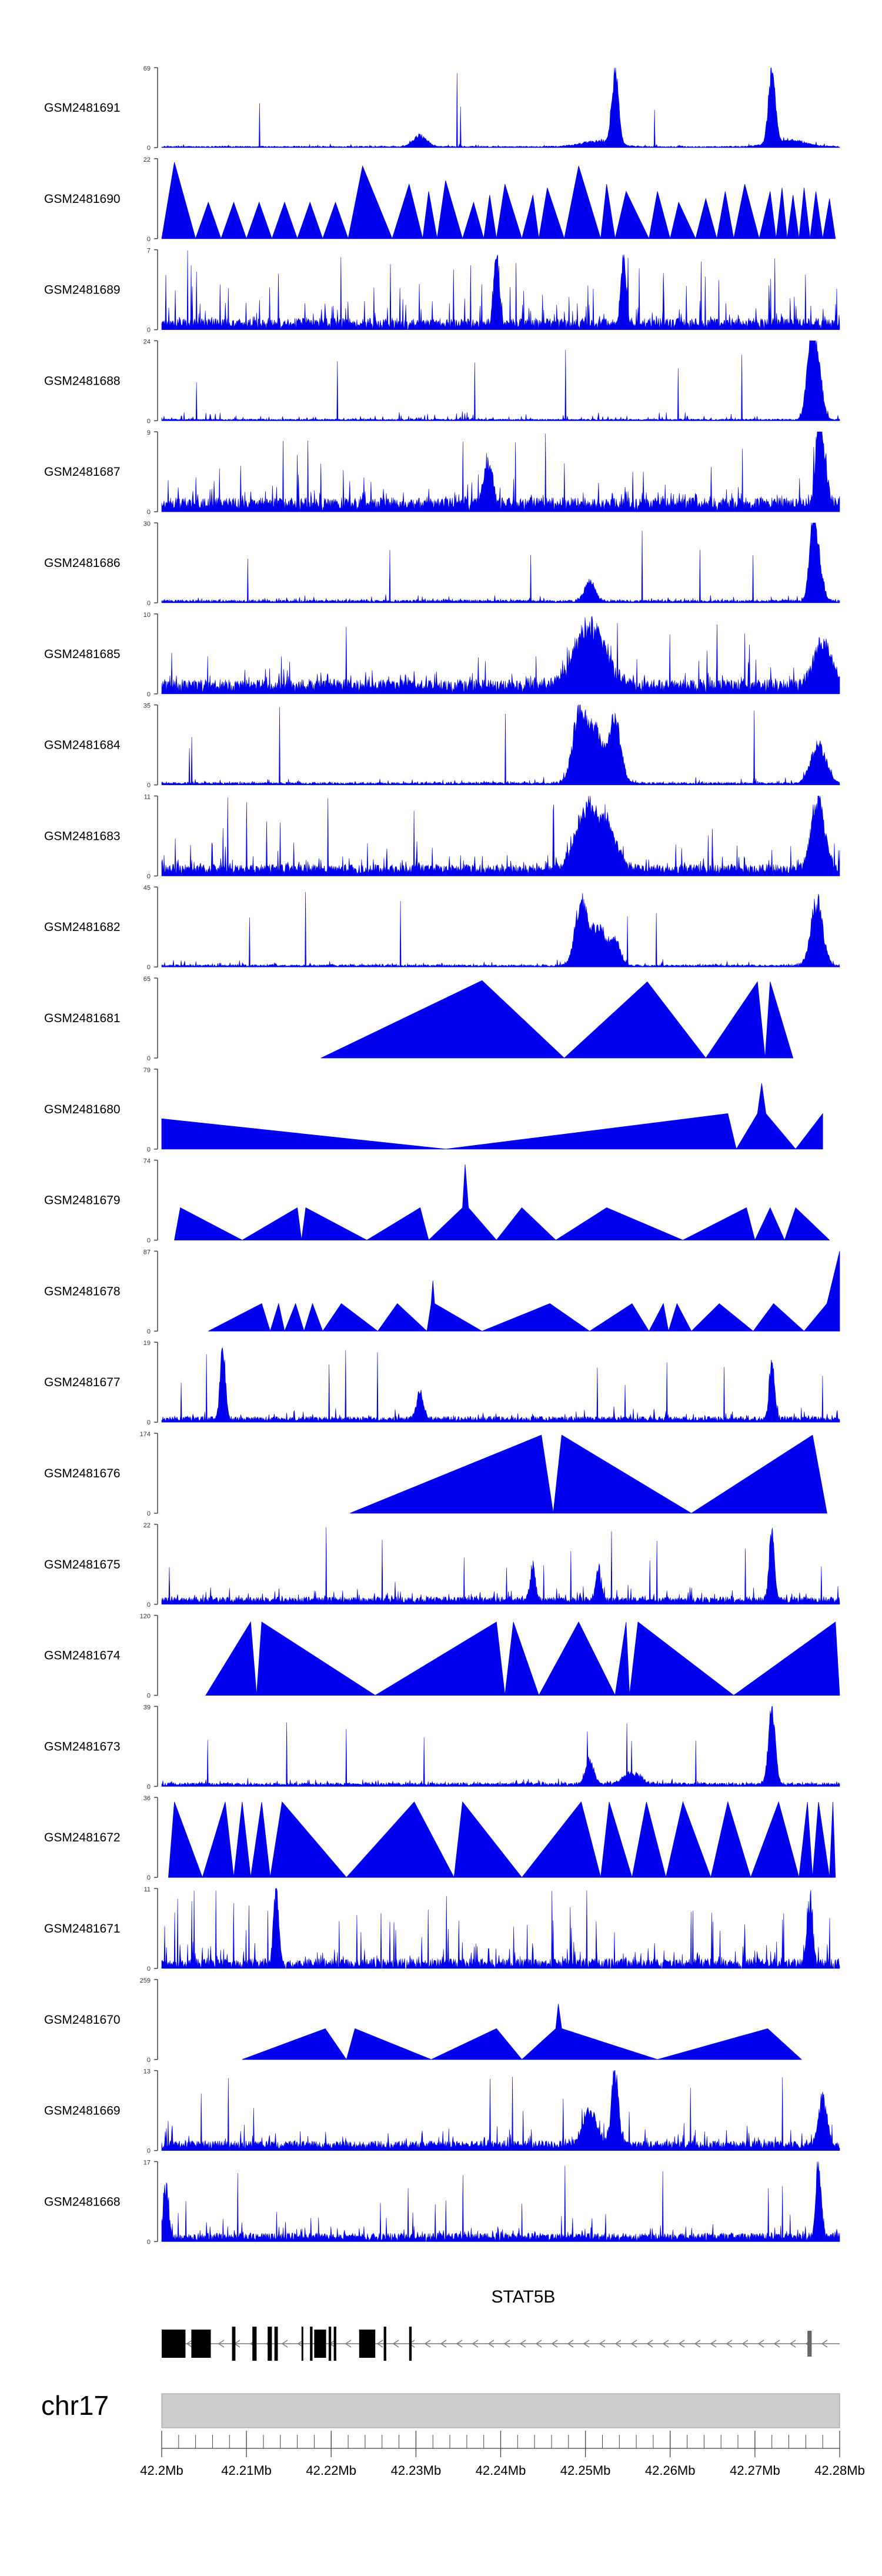  What do you see at coordinates (839, 2470) in the screenshot?
I see `tick-label: 42.28Mb` at bounding box center [839, 2470].